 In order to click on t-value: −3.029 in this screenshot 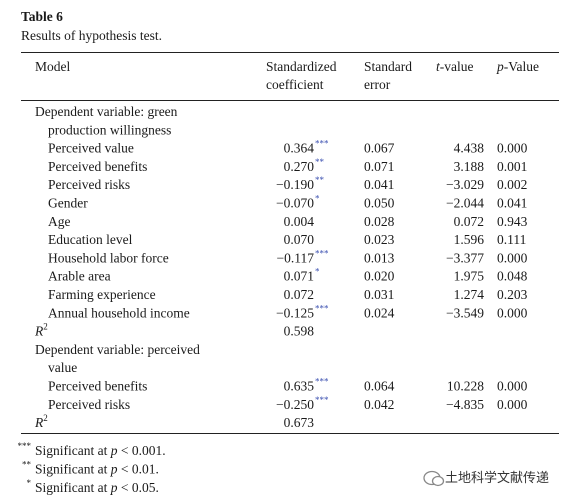, I will do `click(465, 184)`.